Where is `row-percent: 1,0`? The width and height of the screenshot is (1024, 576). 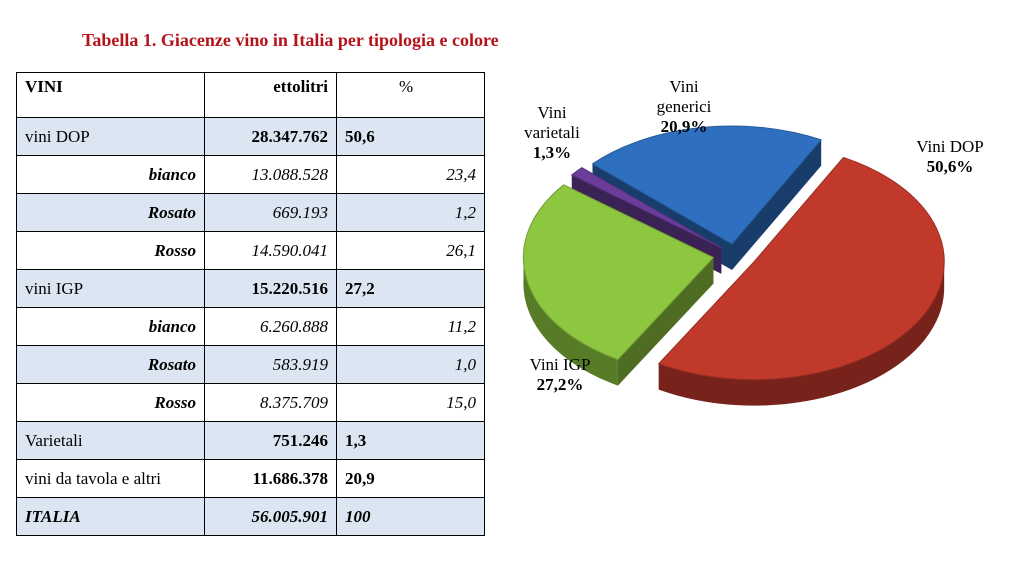
row-percent: 1,0 is located at coordinates (410, 364).